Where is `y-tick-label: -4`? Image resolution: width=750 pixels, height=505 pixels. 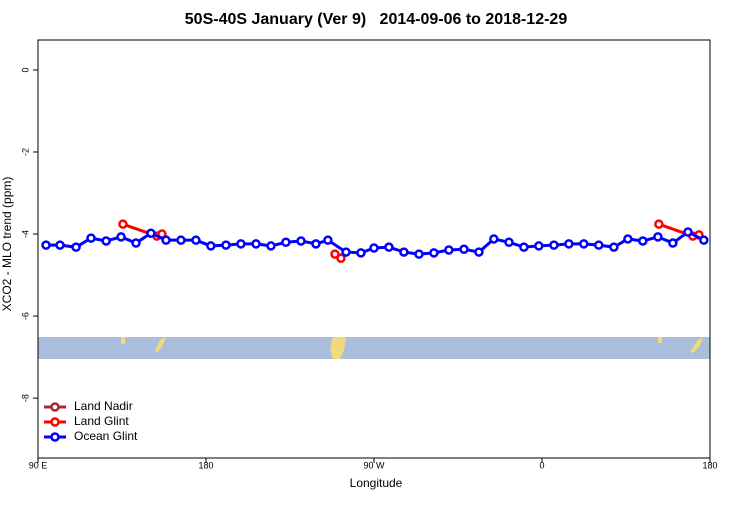 y-tick-label: -4 is located at coordinates (25, 234).